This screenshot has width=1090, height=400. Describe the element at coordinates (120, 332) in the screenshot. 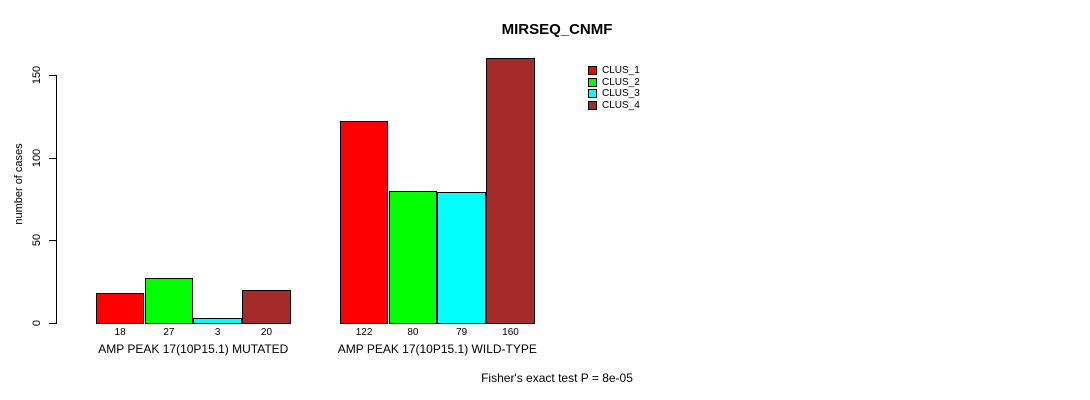

I see `bar-value-label: 18` at that location.